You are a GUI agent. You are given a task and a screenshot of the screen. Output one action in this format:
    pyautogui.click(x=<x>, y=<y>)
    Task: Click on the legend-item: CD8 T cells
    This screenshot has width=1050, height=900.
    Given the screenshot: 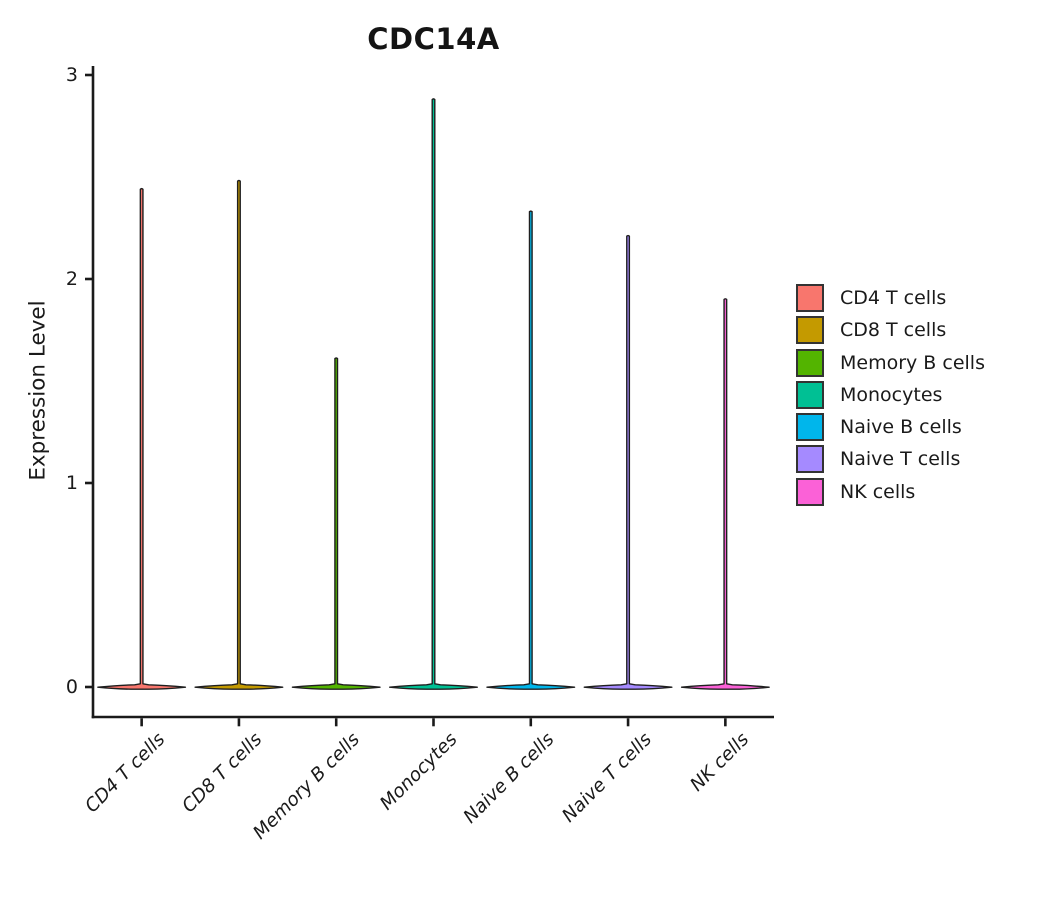 What is the action you would take?
    pyautogui.click(x=890, y=330)
    